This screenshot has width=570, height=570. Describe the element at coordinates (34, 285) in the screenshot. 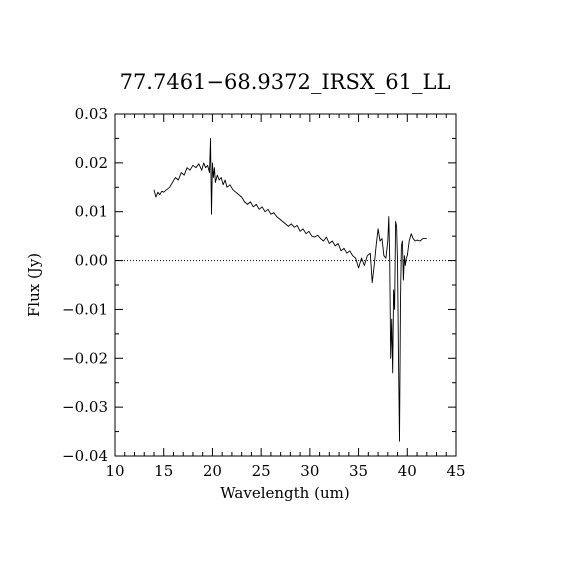

I see `y-axis-label: Flux (Jy)` at that location.